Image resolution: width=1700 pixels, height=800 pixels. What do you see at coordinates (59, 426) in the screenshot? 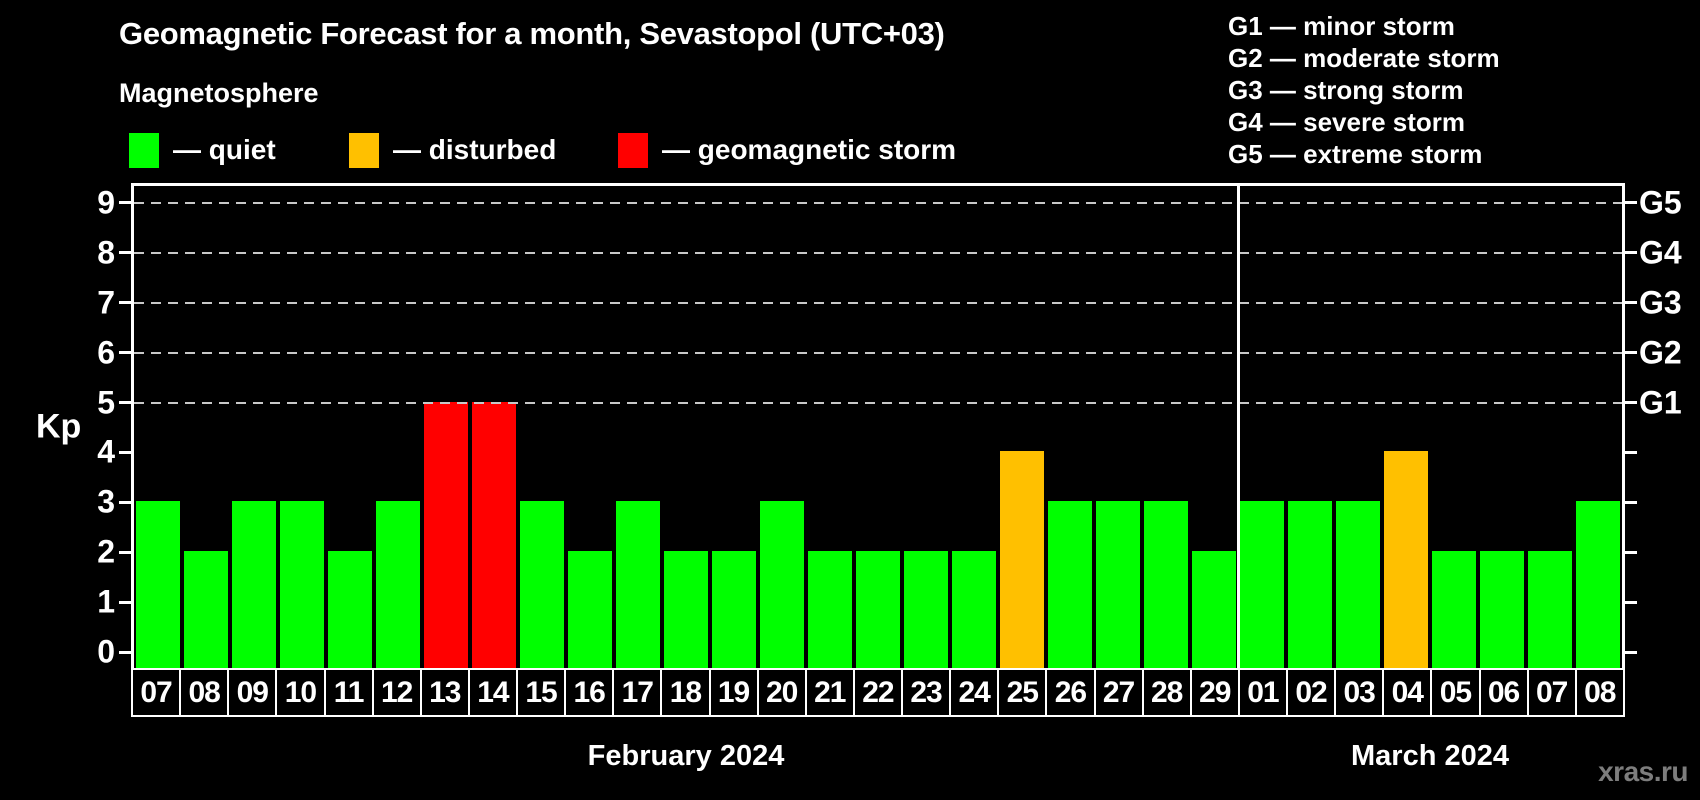
I see `y-axis-title: Kp` at bounding box center [59, 426].